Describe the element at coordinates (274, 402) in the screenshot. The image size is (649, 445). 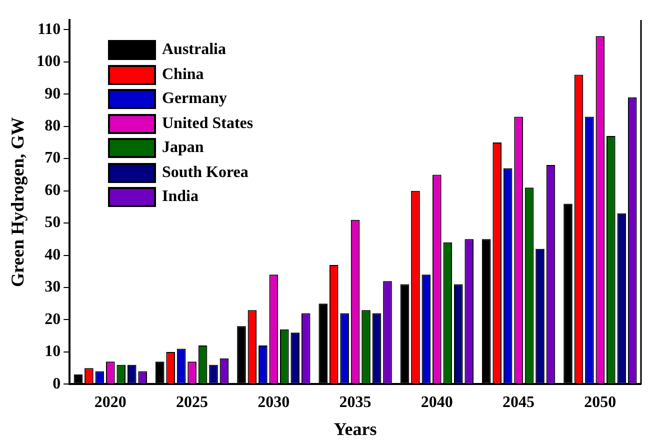
I see `x-tick-label: 2030` at that location.